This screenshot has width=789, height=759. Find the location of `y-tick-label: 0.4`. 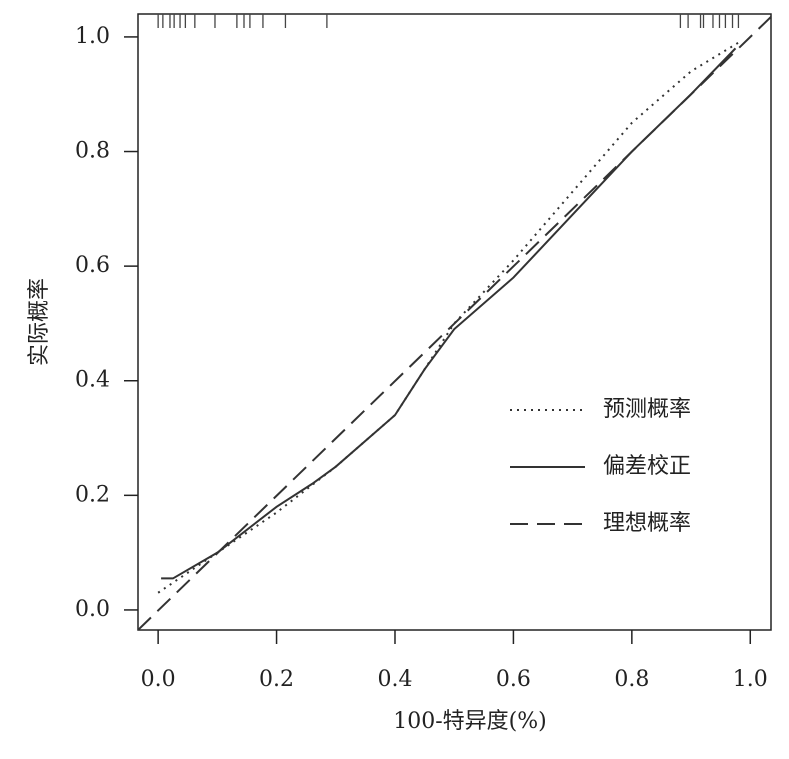

y-tick-label: 0.4 is located at coordinates (92, 380).